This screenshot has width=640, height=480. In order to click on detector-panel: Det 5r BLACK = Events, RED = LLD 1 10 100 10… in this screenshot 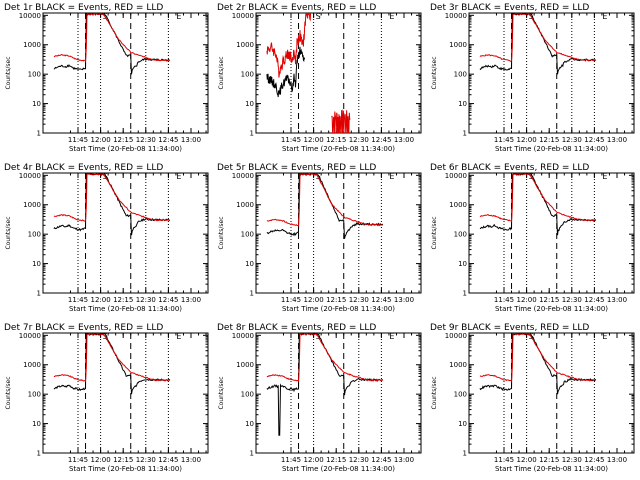, I will do `click(319, 238)`.